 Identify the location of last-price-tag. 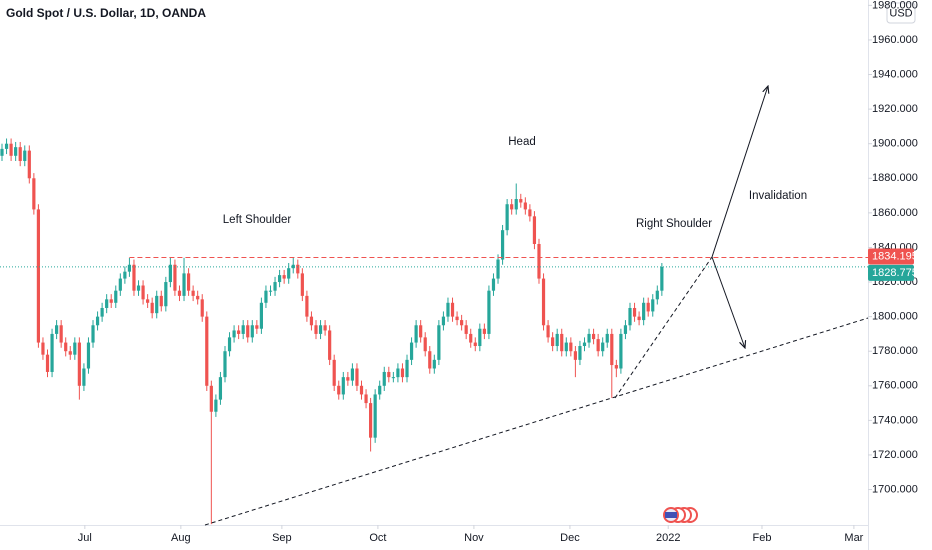
(891, 272).